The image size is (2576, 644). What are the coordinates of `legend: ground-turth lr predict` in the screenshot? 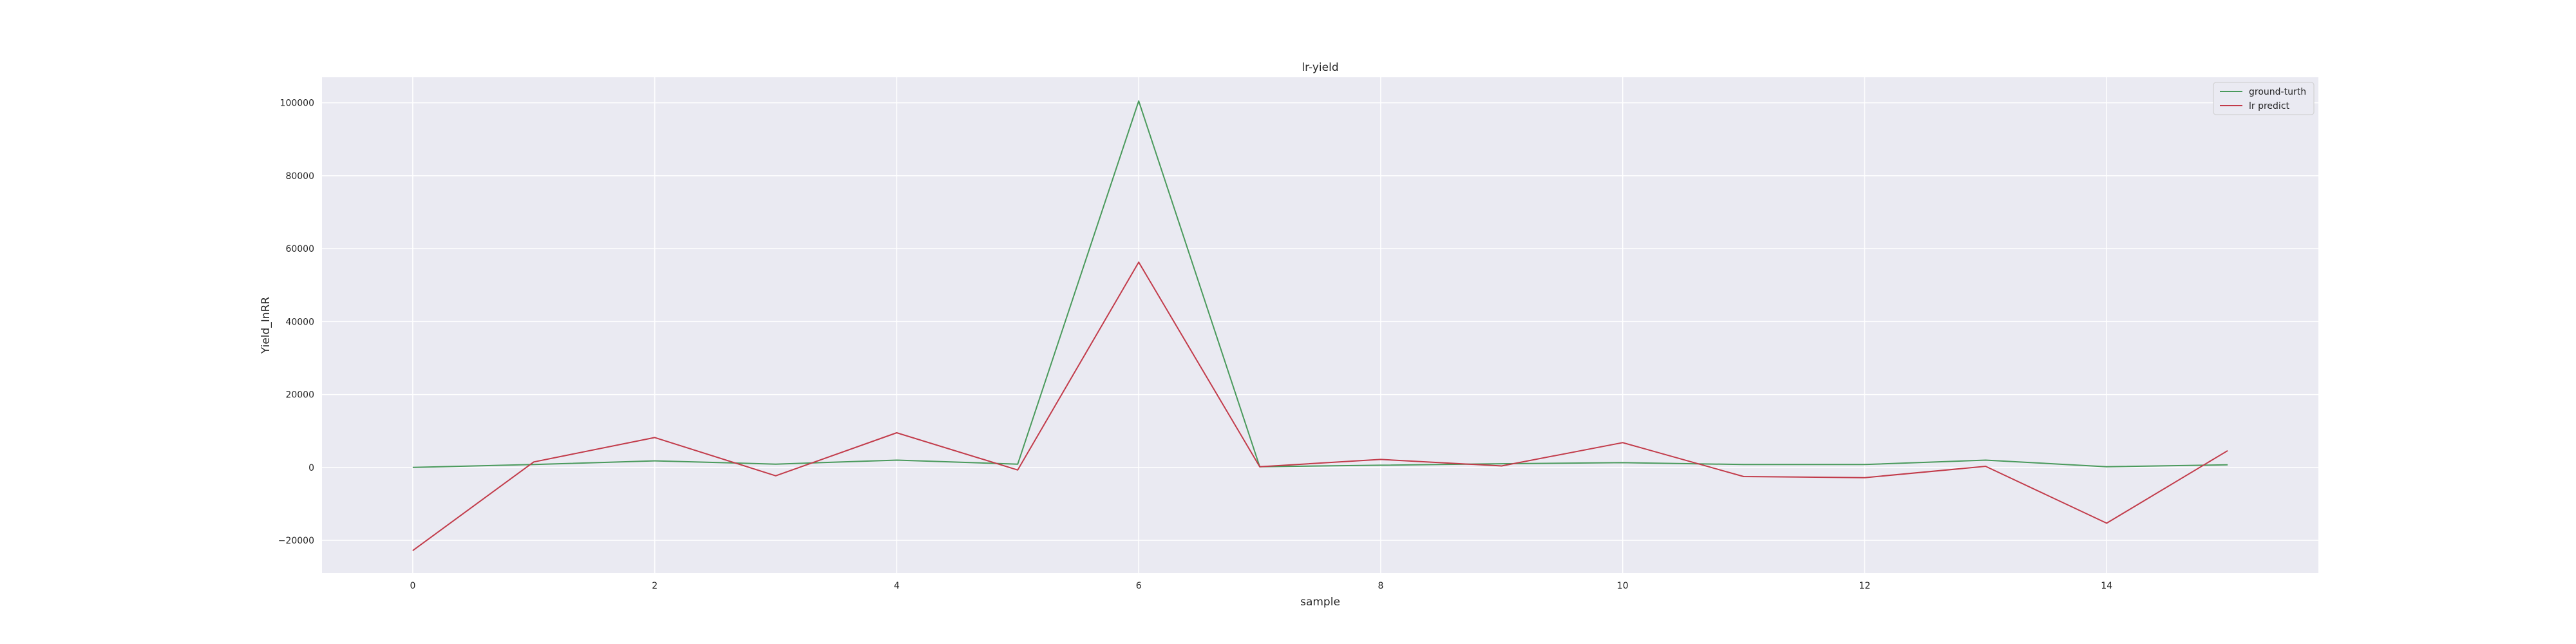 It's located at (2264, 99).